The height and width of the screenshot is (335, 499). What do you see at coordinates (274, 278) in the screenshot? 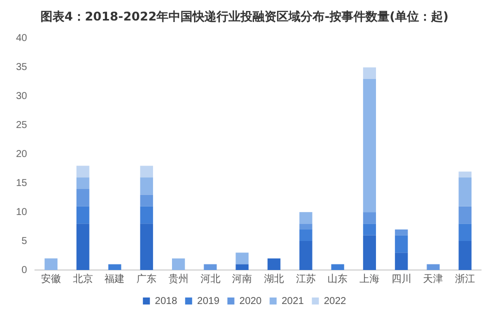
I see `x-tick-label: 湖北` at bounding box center [274, 278].